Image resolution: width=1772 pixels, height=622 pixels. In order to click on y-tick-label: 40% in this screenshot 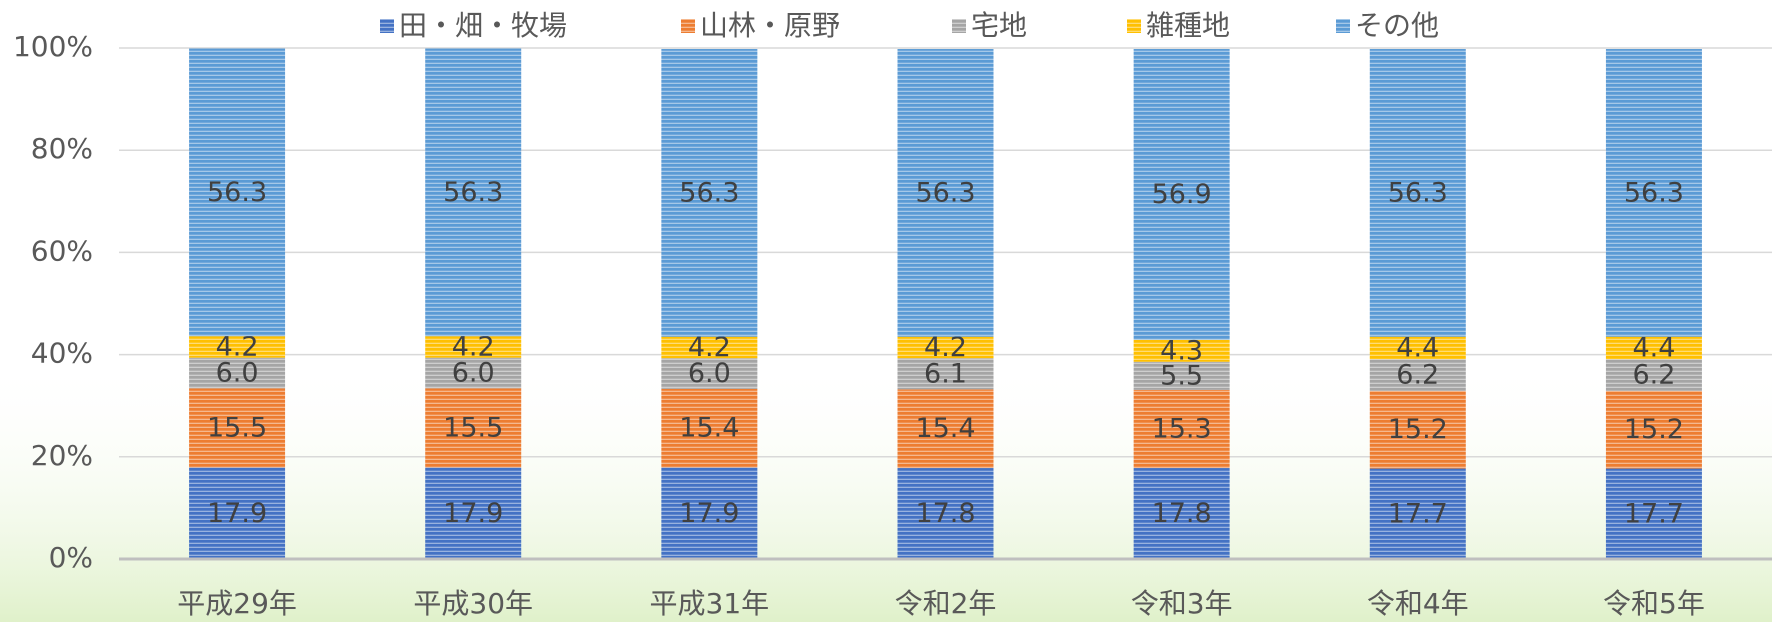, I will do `click(62, 353)`.